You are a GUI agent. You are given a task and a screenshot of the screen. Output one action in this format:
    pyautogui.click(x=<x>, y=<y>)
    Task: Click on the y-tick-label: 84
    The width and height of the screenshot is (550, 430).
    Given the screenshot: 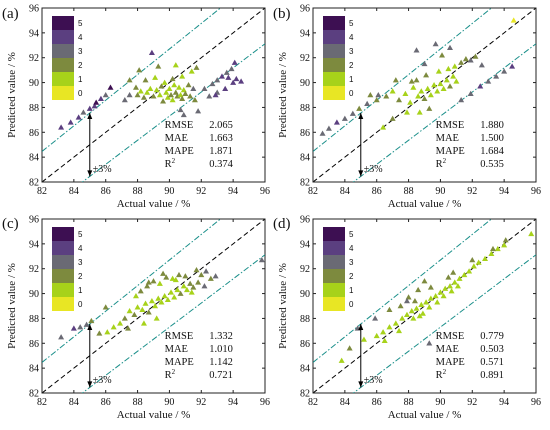 What is the action you would take?
    pyautogui.click(x=34, y=158)
    